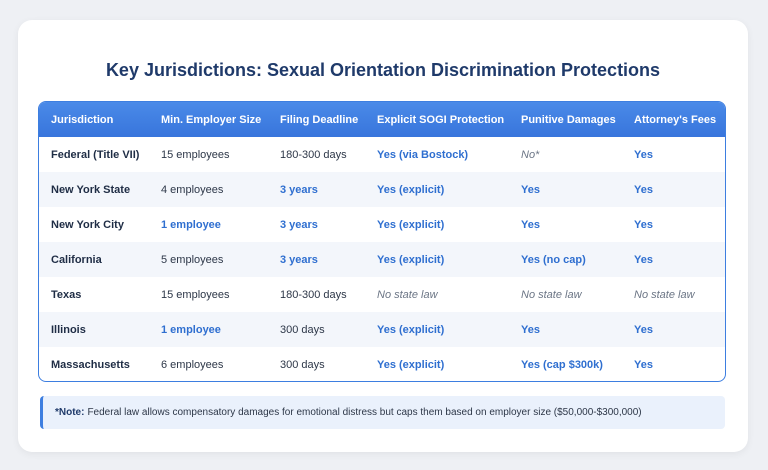 This screenshot has width=768, height=470. I want to click on table-cell: Yes (via Bostock), so click(423, 154).